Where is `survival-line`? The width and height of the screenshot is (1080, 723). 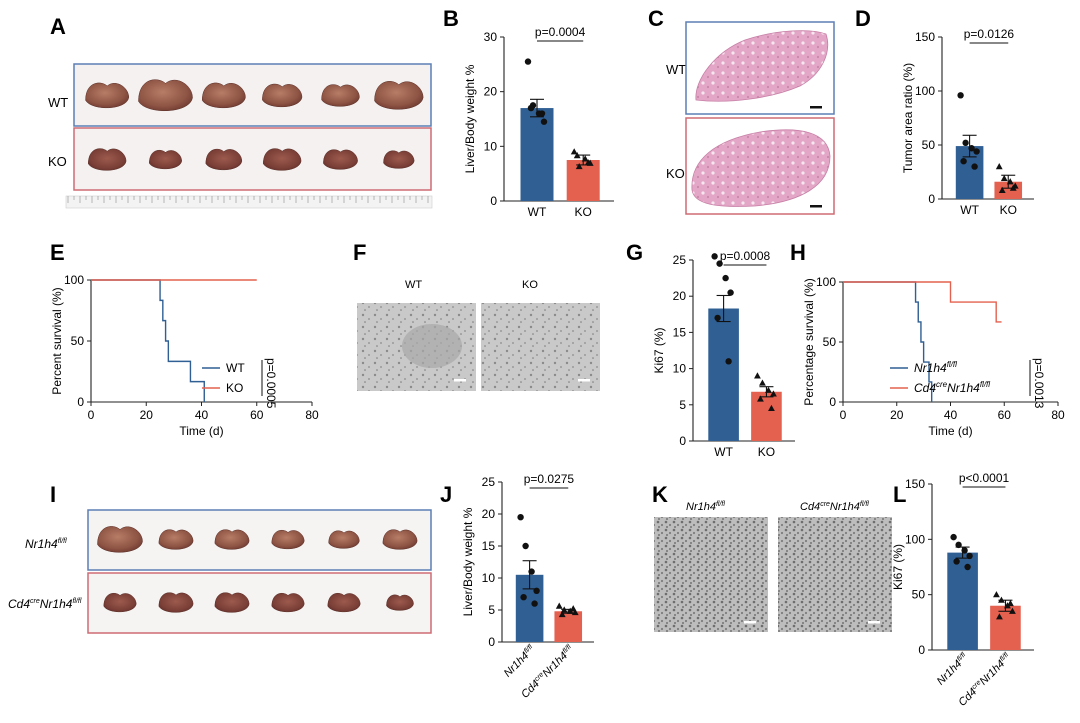
survival-line is located at coordinates (922, 302).